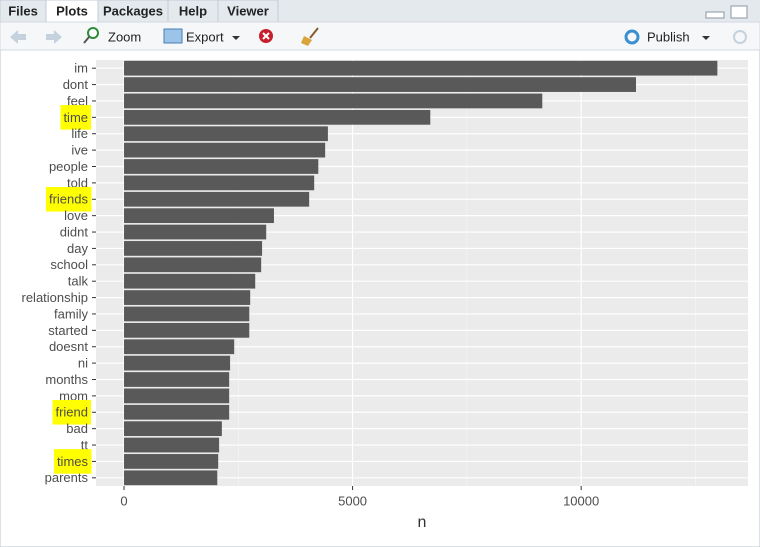  What do you see at coordinates (124, 36) in the screenshot?
I see `zoom-label: Zoom` at bounding box center [124, 36].